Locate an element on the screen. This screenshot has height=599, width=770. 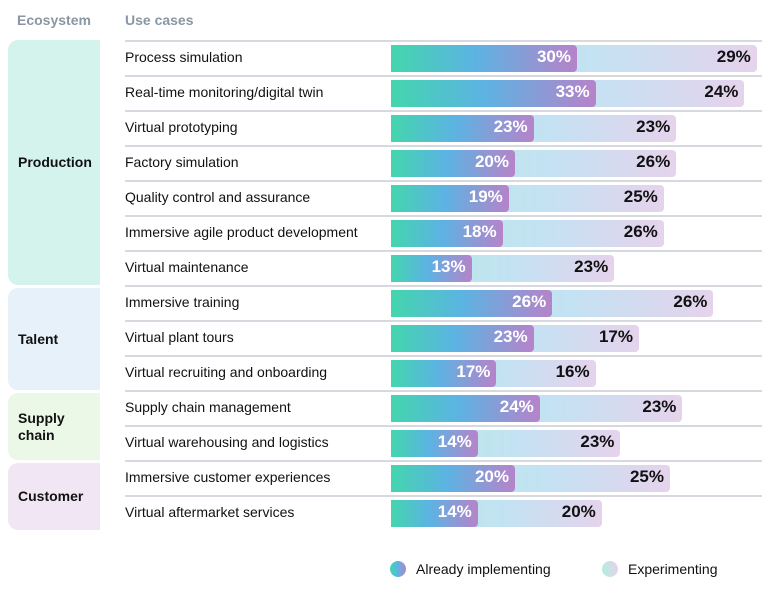
value-implementing: 19% is located at coordinates (485, 196).